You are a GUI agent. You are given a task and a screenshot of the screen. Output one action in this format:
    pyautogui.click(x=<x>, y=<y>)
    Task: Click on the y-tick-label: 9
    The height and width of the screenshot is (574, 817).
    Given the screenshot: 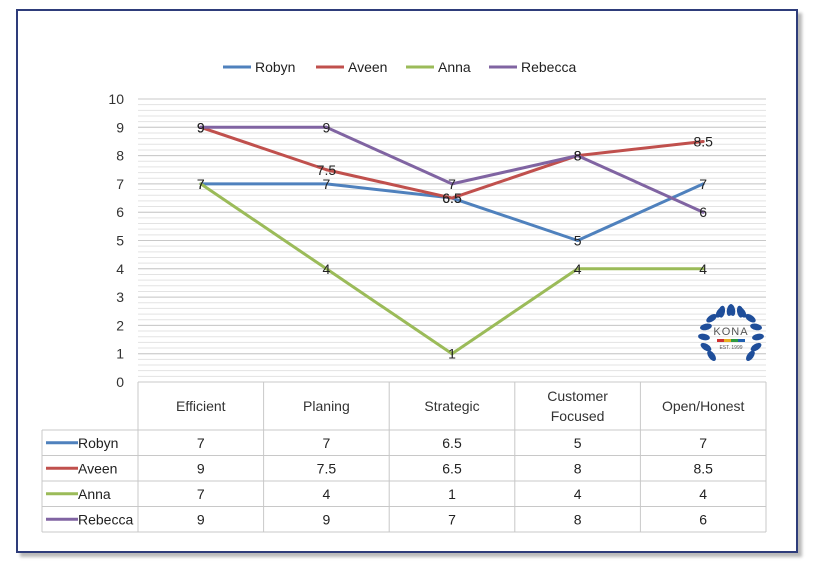 What is the action you would take?
    pyautogui.click(x=120, y=127)
    